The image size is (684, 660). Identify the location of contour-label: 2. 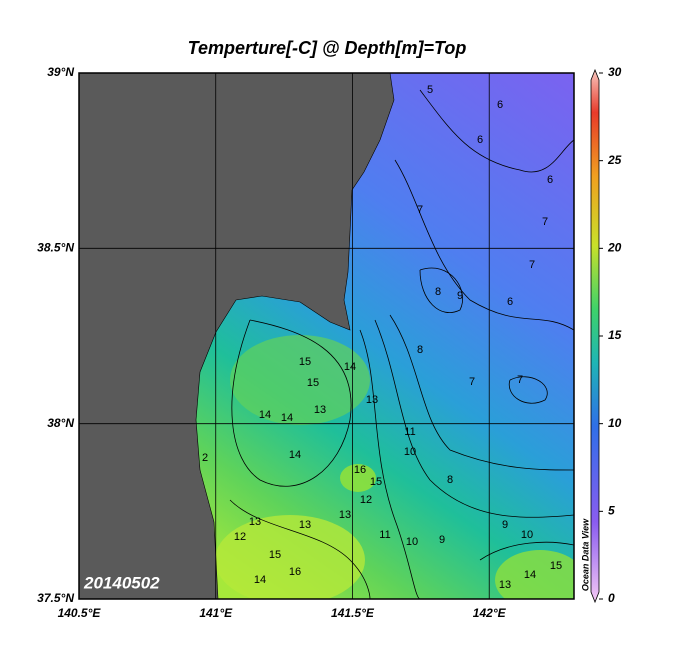
(205, 458).